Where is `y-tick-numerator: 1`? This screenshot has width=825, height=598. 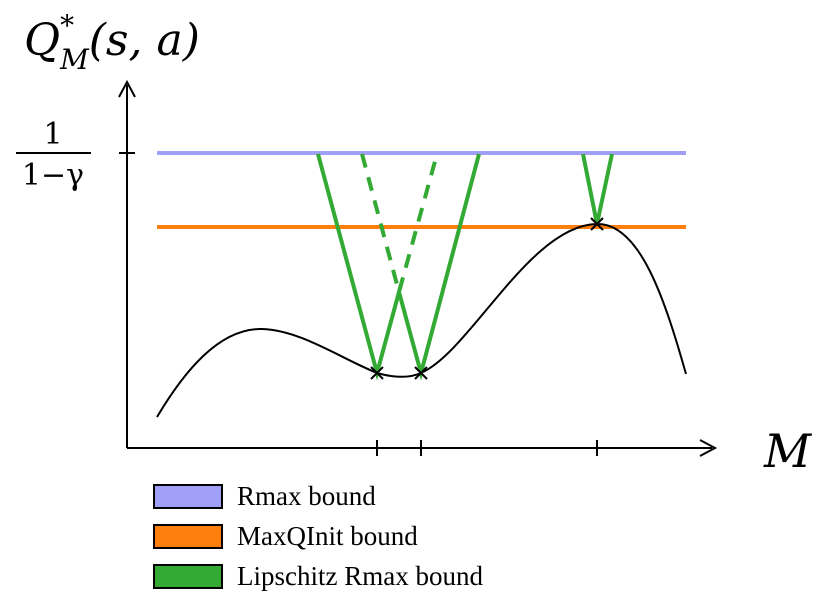 y-tick-numerator: 1 is located at coordinates (52, 134).